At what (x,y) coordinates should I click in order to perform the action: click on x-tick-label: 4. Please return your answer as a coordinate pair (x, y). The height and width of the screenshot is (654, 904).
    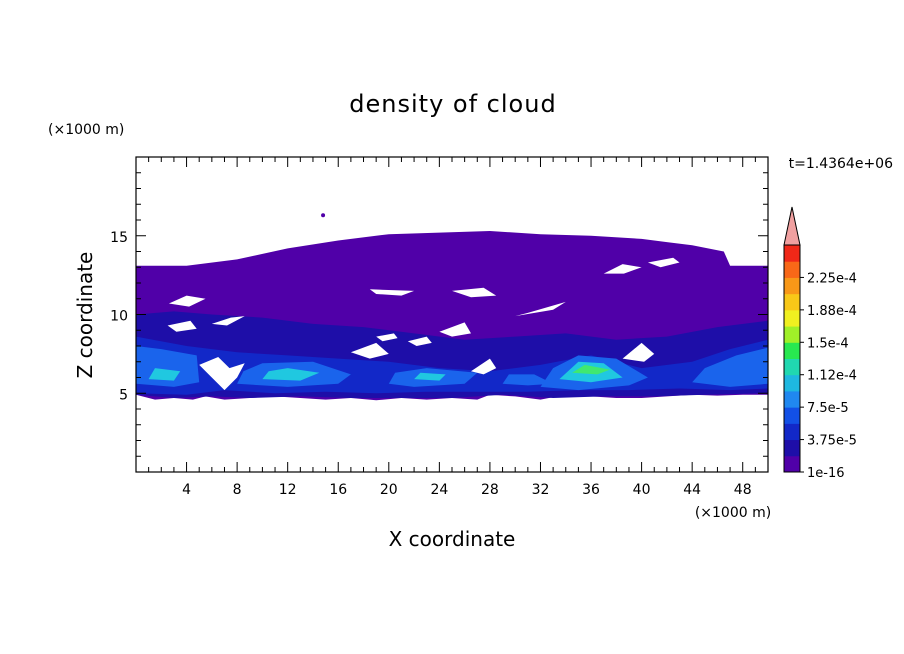
    Looking at the image, I should click on (186, 490).